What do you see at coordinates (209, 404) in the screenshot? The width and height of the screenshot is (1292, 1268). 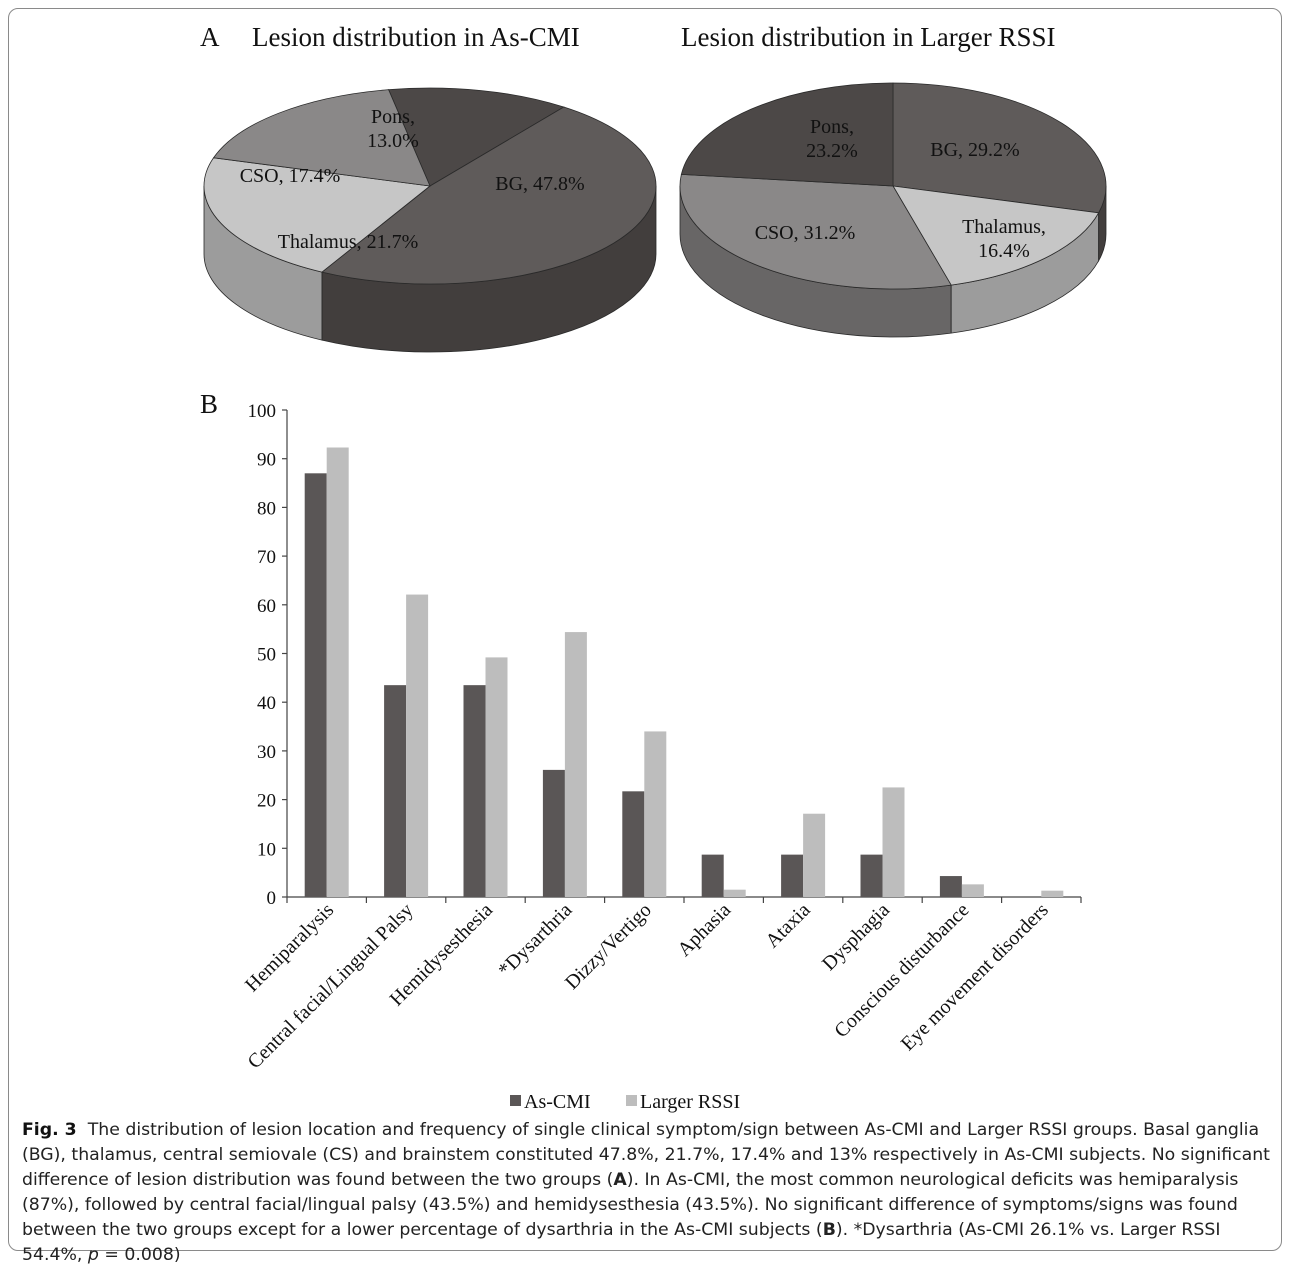 I see `panel-b-letter: B` at bounding box center [209, 404].